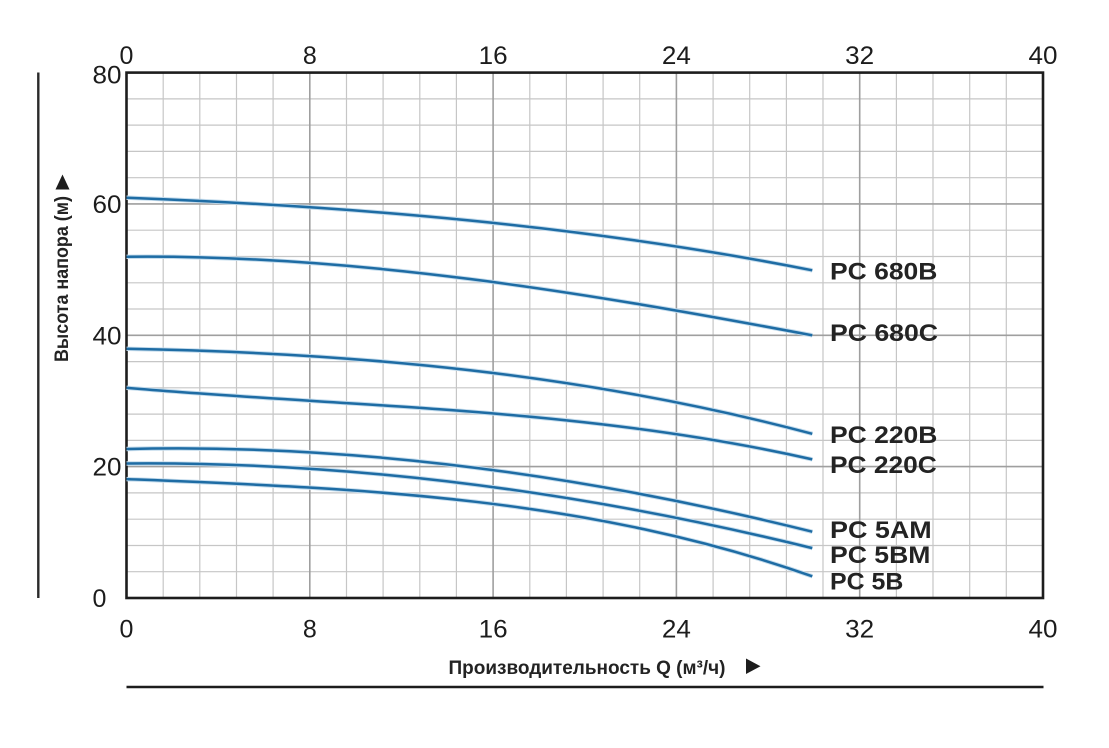 The width and height of the screenshot is (1109, 748). What do you see at coordinates (881, 530) in the screenshot?
I see `svg-text: PC 5AM` at bounding box center [881, 530].